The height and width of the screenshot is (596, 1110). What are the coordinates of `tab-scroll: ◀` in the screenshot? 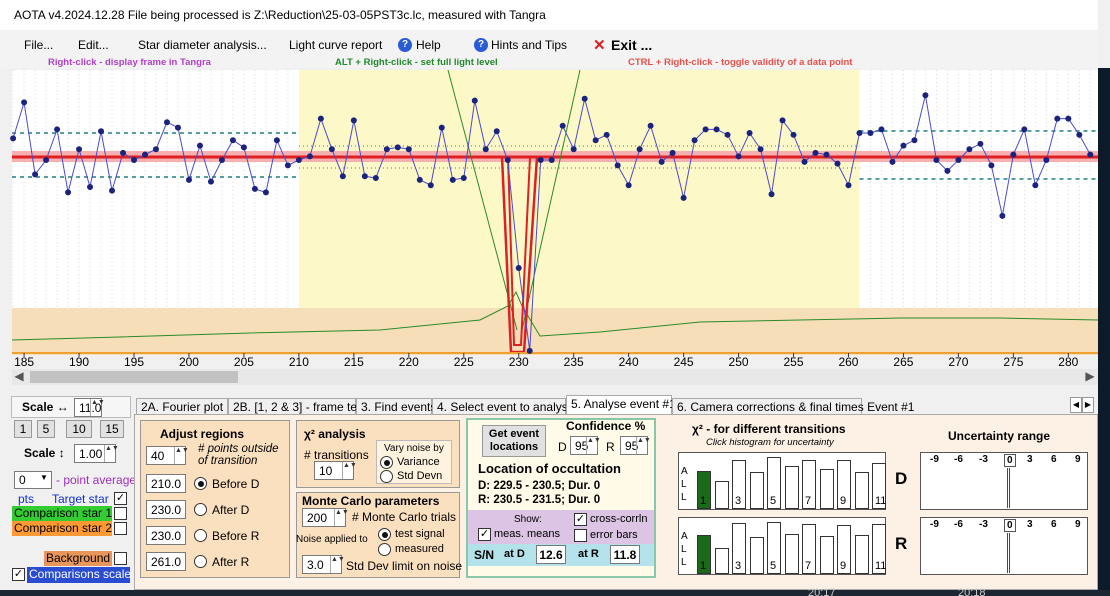 It's located at (1076, 405).